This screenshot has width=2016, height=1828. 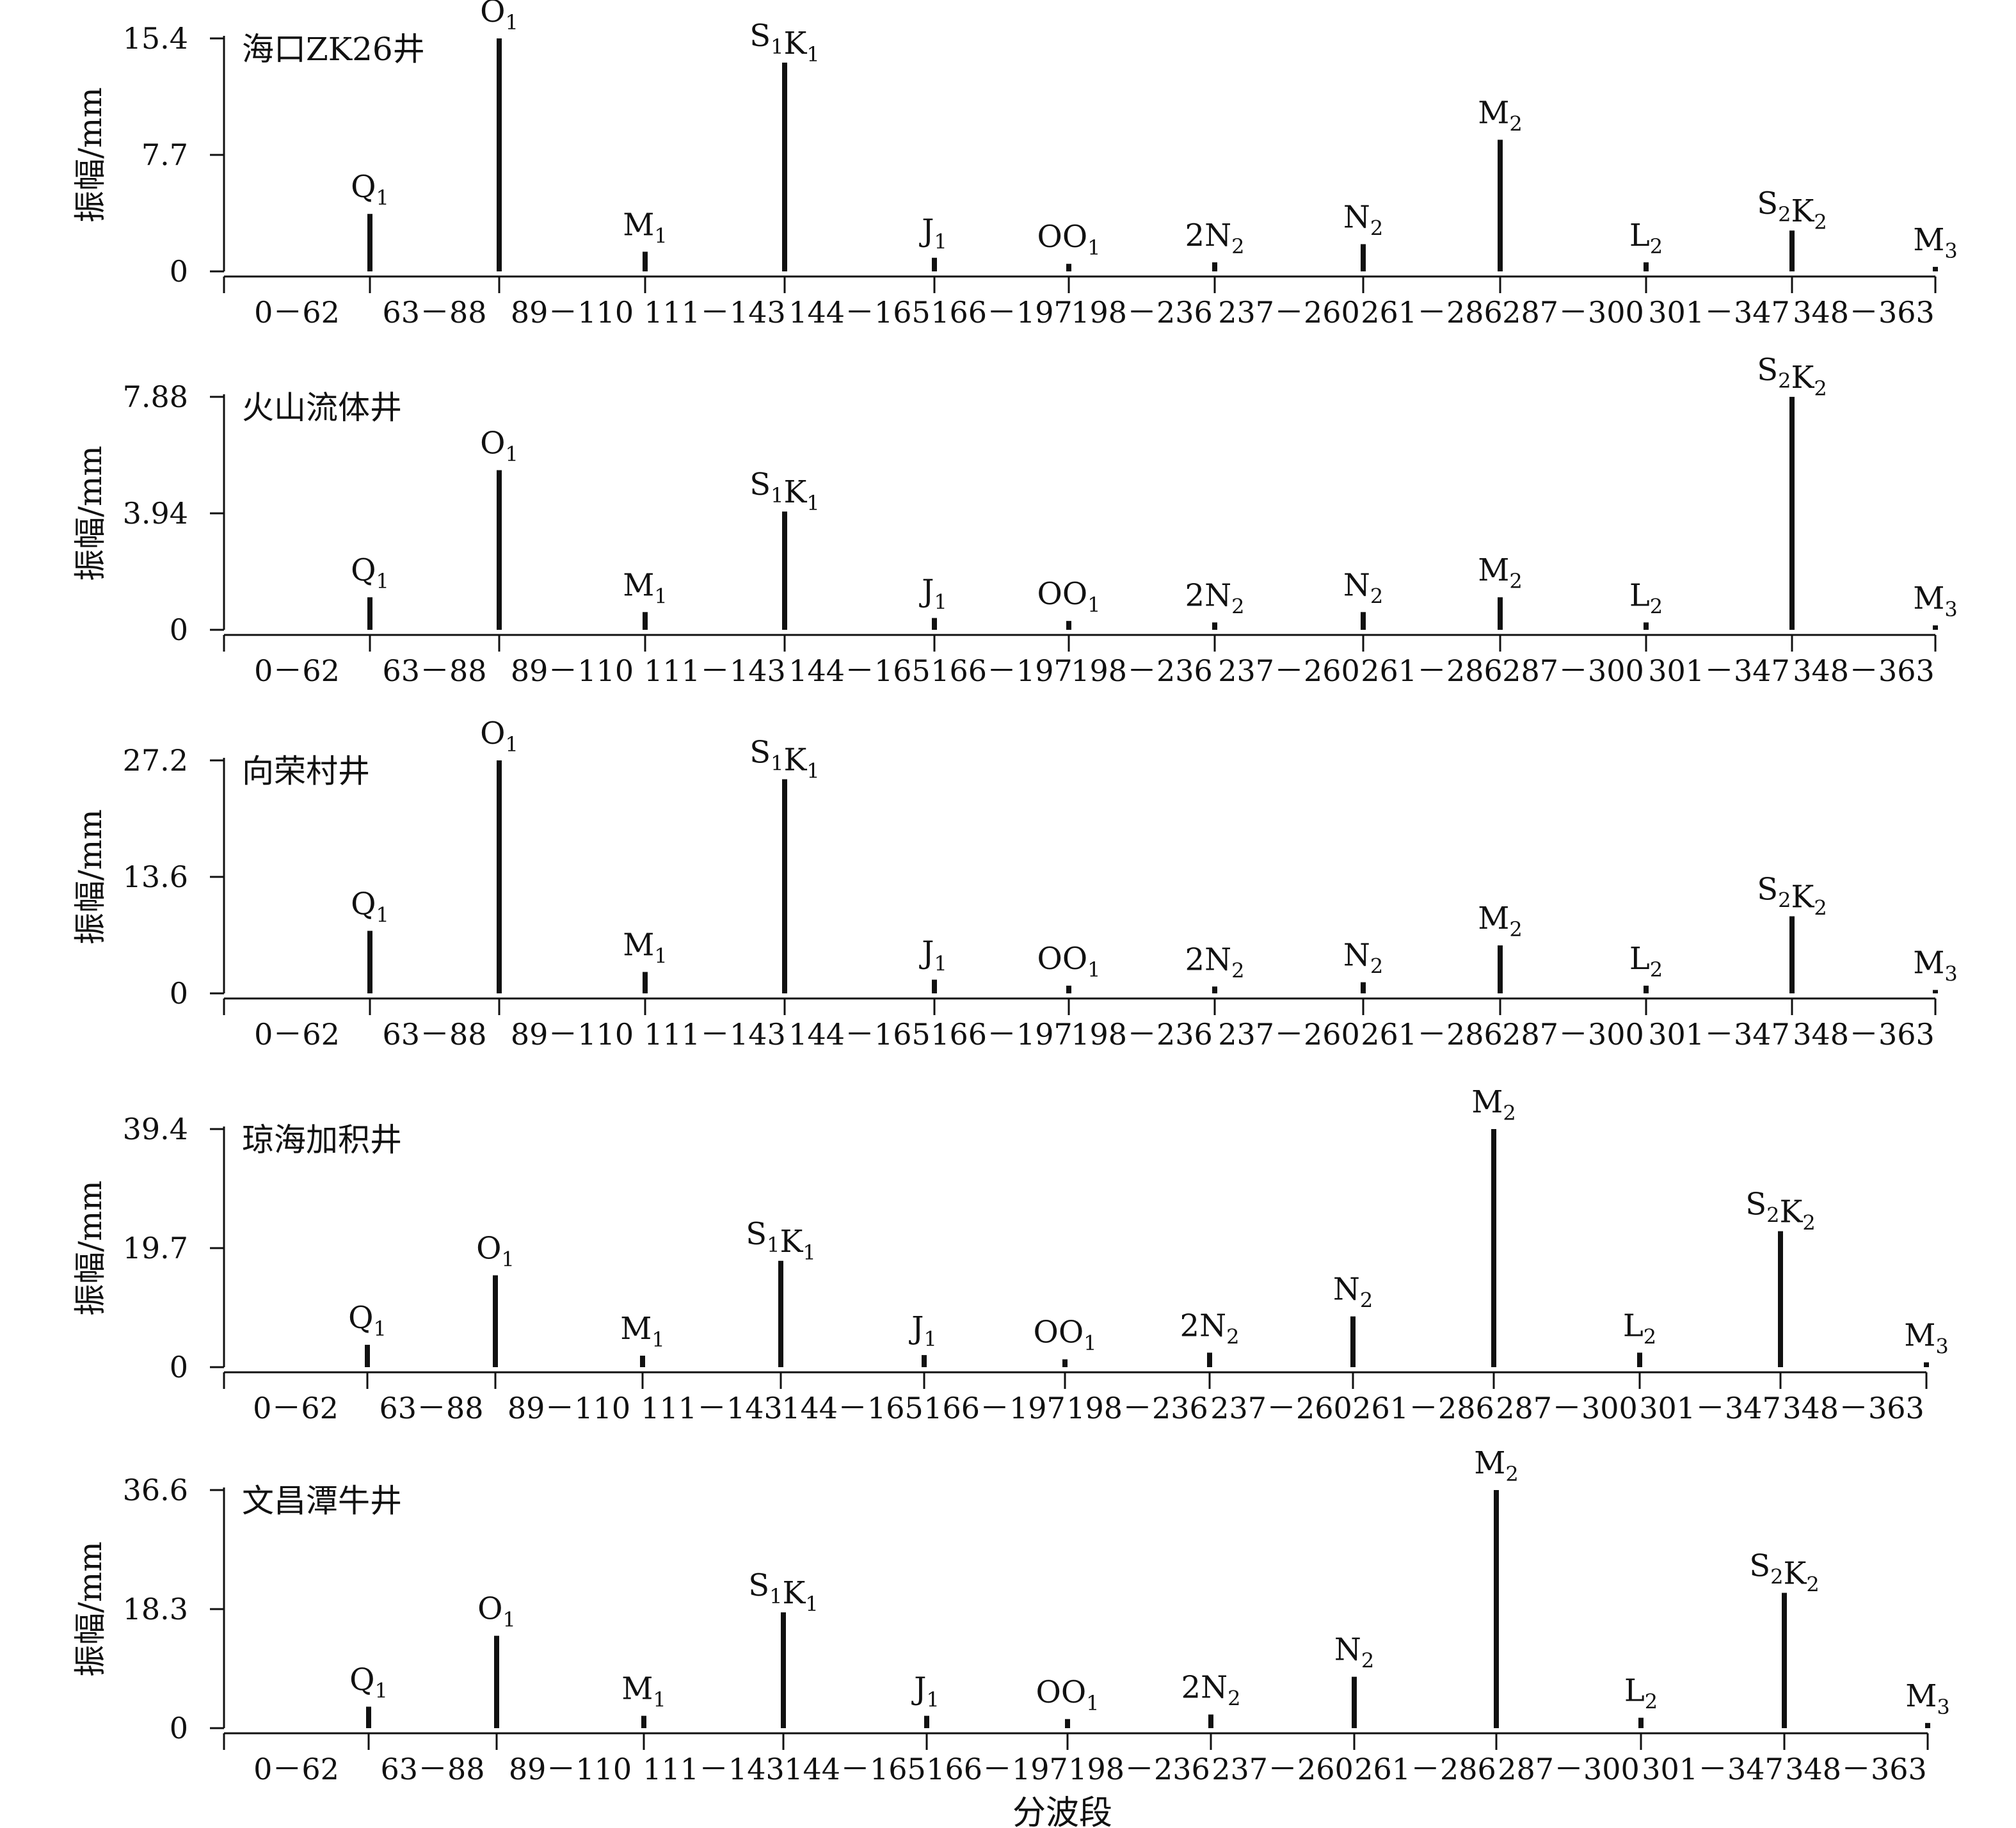 What do you see at coordinates (715, 312) in the screenshot?
I see `x-tick-label: 111－143` at bounding box center [715, 312].